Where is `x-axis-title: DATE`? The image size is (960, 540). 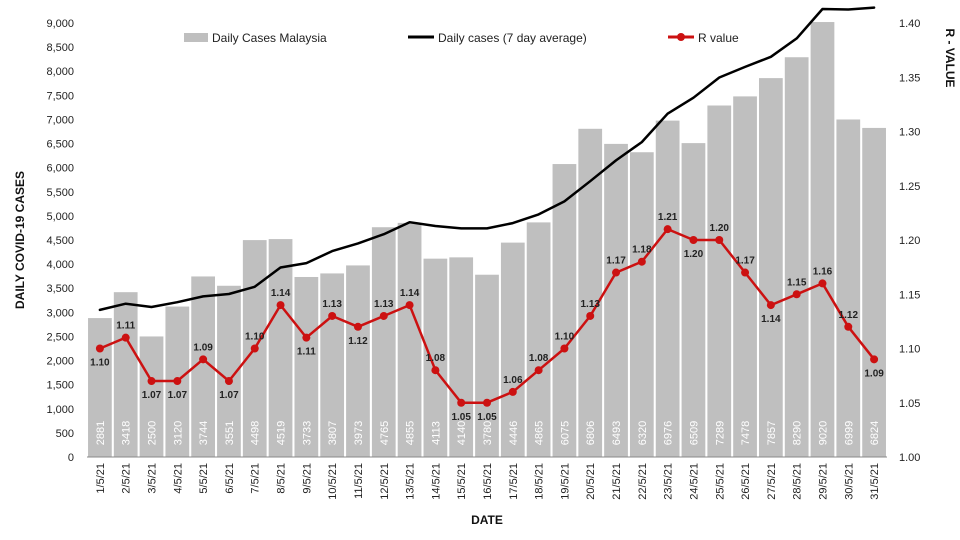 x-axis-title: DATE is located at coordinates (487, 520).